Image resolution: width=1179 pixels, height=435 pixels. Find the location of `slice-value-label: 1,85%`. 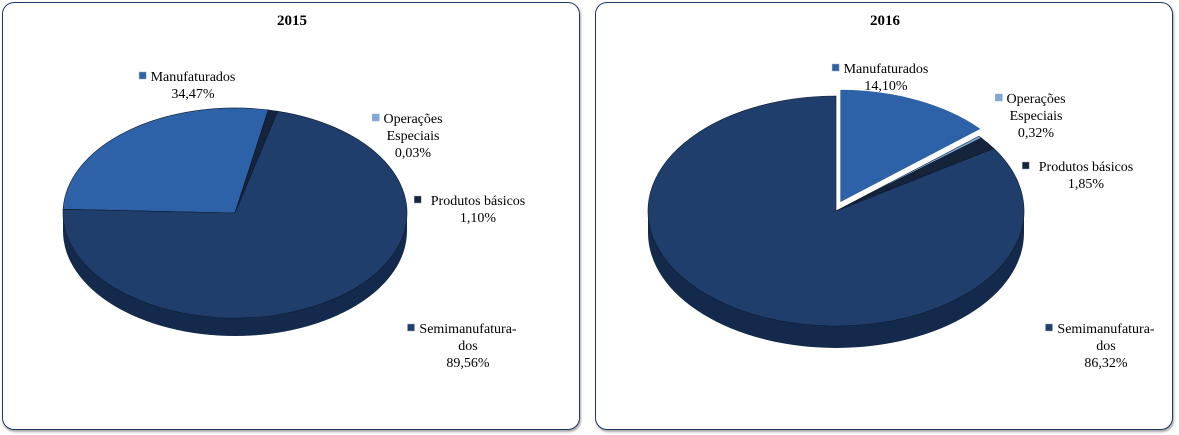

slice-value-label: 1,85% is located at coordinates (1086, 184).